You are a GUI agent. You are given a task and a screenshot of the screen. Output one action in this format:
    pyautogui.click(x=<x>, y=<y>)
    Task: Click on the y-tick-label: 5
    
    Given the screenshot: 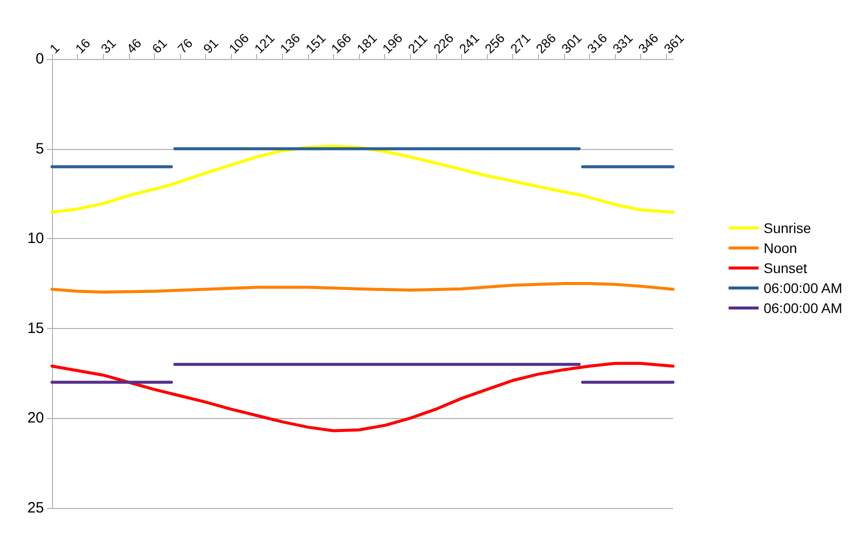 What is the action you would take?
    pyautogui.click(x=40, y=149)
    